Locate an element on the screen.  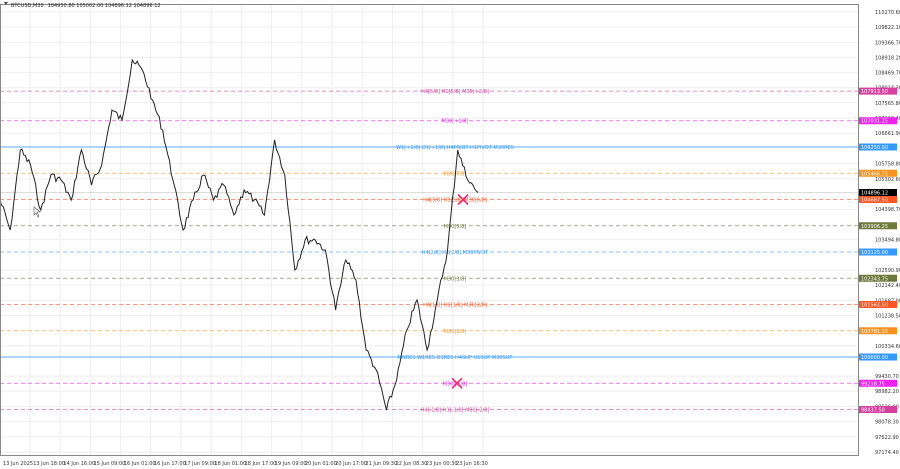
price-tag-value: 106250.00 is located at coordinates (874, 148).